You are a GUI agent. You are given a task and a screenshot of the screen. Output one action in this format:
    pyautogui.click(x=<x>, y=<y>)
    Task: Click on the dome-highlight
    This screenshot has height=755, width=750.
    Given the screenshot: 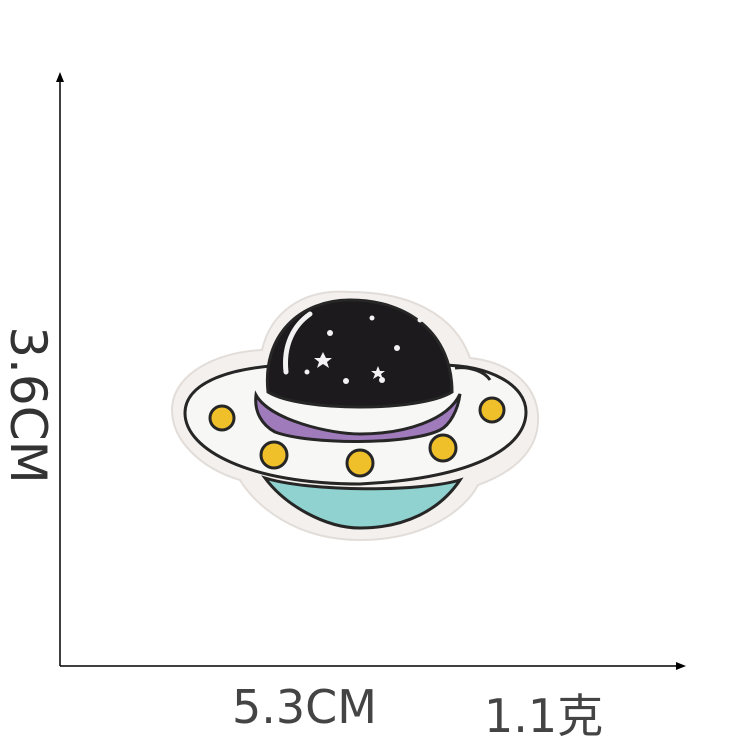 What is the action you would take?
    pyautogui.click(x=298, y=343)
    